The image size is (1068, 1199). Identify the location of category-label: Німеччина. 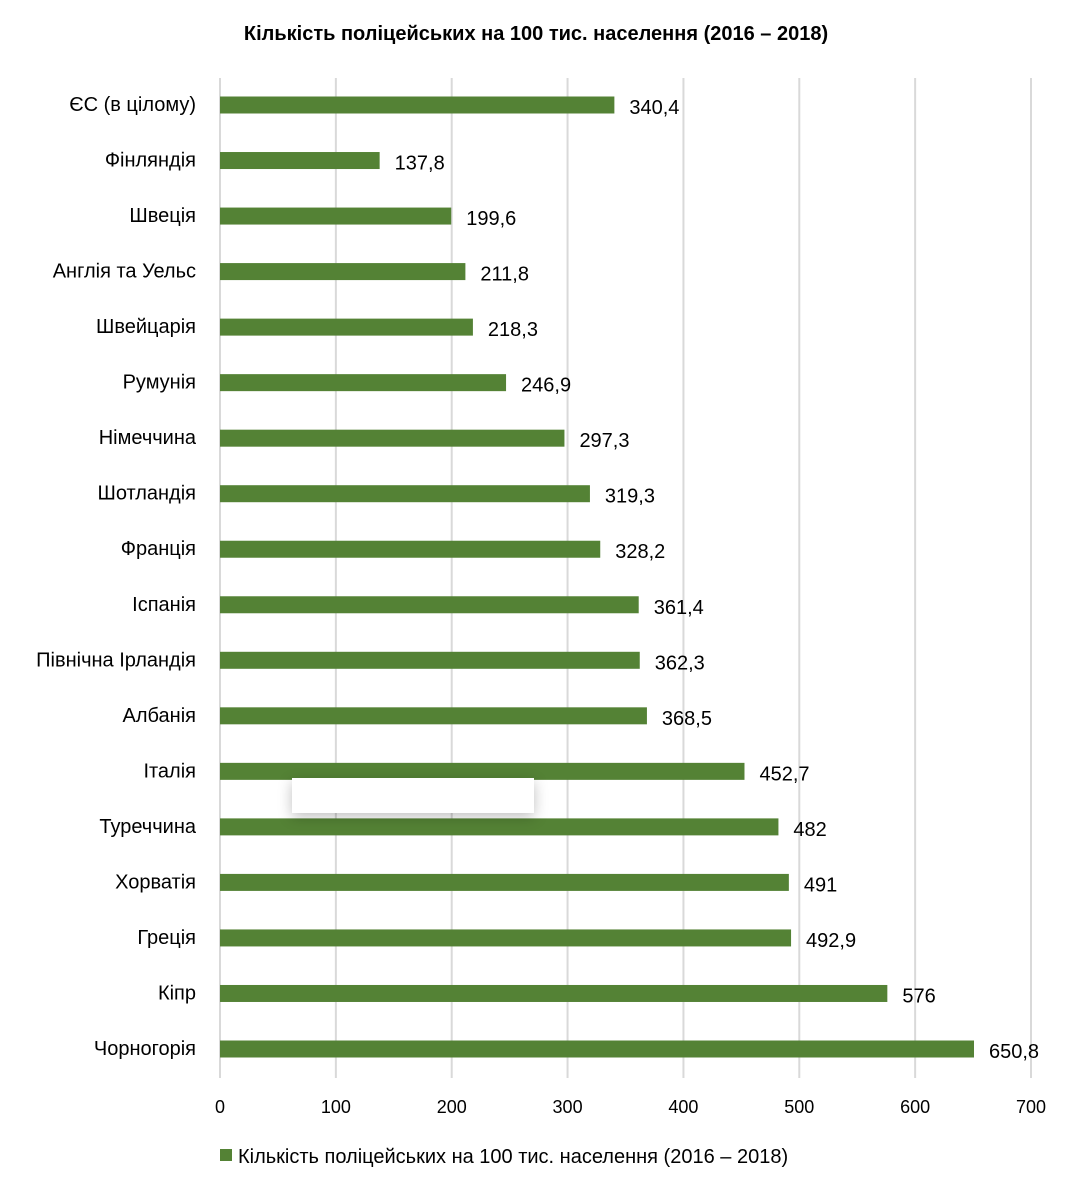
(148, 438).